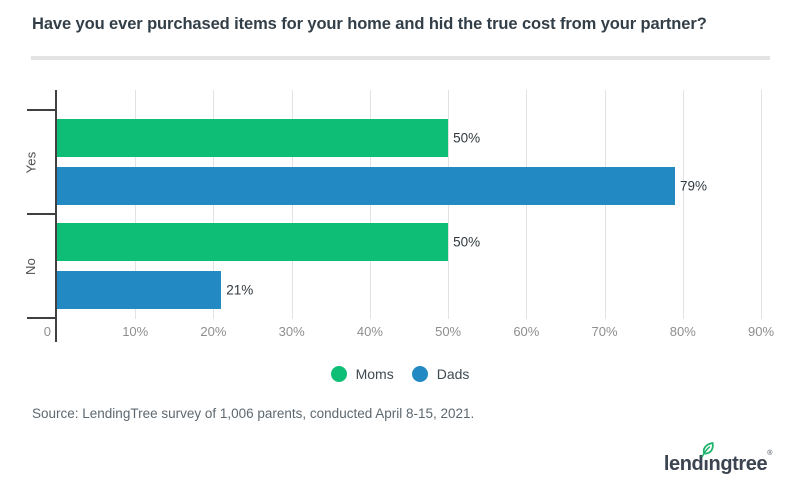 The height and width of the screenshot is (484, 800). What do you see at coordinates (453, 374) in the screenshot?
I see `legend-label-dads: Dads` at bounding box center [453, 374].